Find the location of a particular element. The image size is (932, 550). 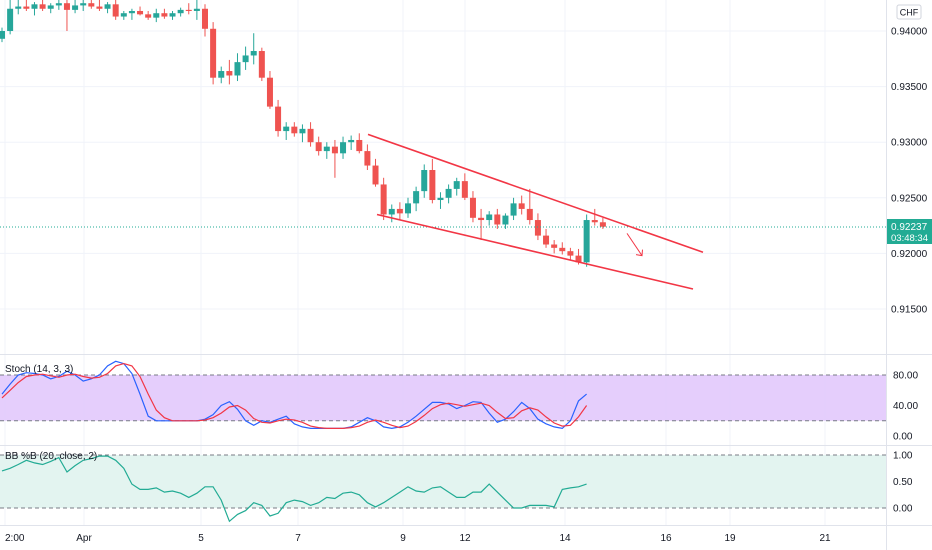

currency-label: CHF is located at coordinates (909, 13).